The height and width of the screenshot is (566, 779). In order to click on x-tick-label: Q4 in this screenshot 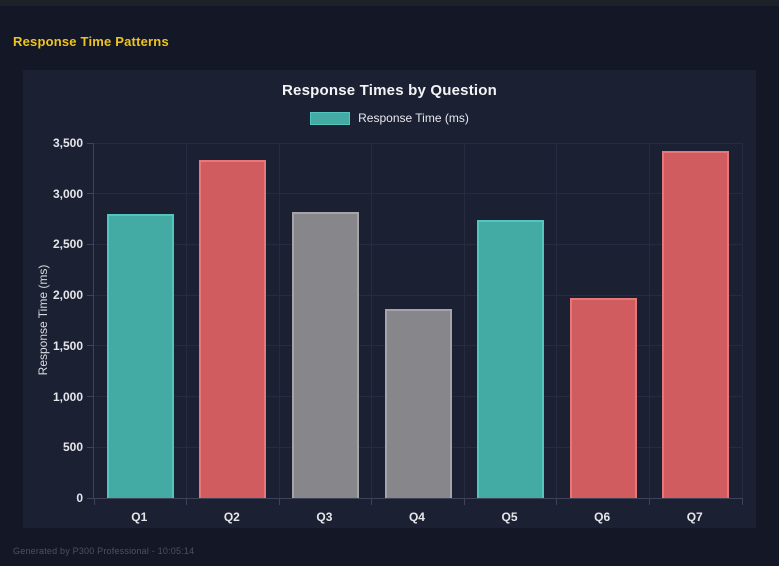, I will do `click(416, 517)`.